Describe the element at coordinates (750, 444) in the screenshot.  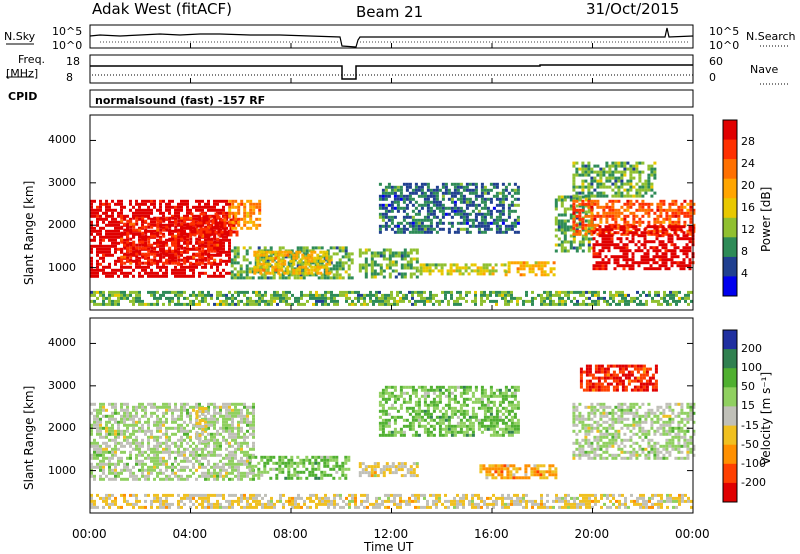
I see `velocity-colorbar-tick-label: -50` at that location.